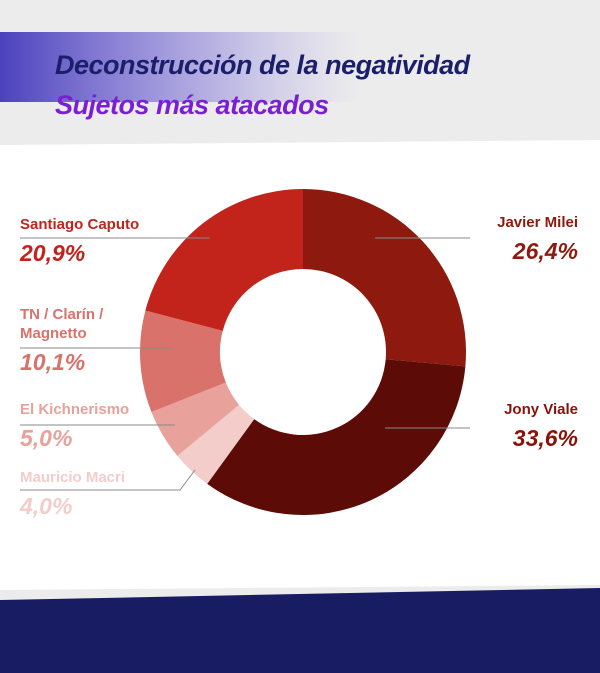 The height and width of the screenshot is (673, 600). What do you see at coordinates (537, 222) in the screenshot?
I see `category-label: Javier Milei` at bounding box center [537, 222].